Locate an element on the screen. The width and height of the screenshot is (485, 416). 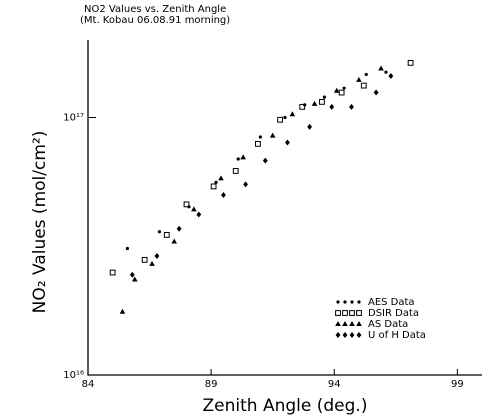
chart-title: NO2 Values vs. Zenith Angle is located at coordinates (155, 9).